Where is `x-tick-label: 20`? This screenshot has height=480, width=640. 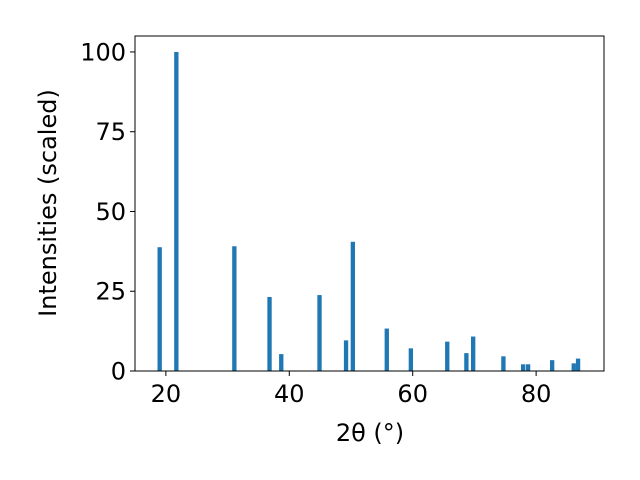 x-tick-label: 20 is located at coordinates (166, 394).